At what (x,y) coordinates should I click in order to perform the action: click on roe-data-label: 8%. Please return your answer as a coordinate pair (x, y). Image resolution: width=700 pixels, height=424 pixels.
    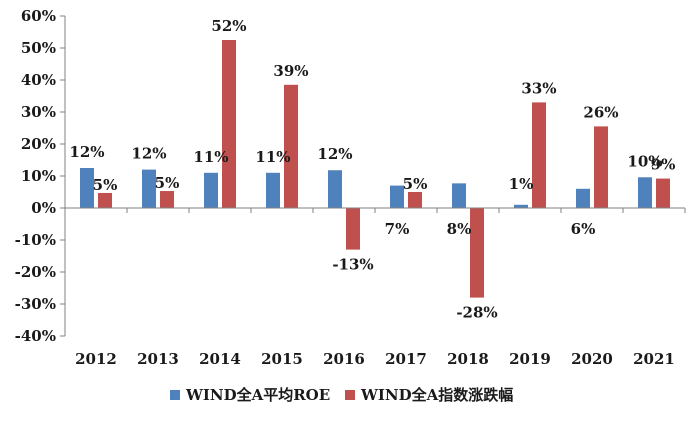
    Looking at the image, I should click on (459, 229).